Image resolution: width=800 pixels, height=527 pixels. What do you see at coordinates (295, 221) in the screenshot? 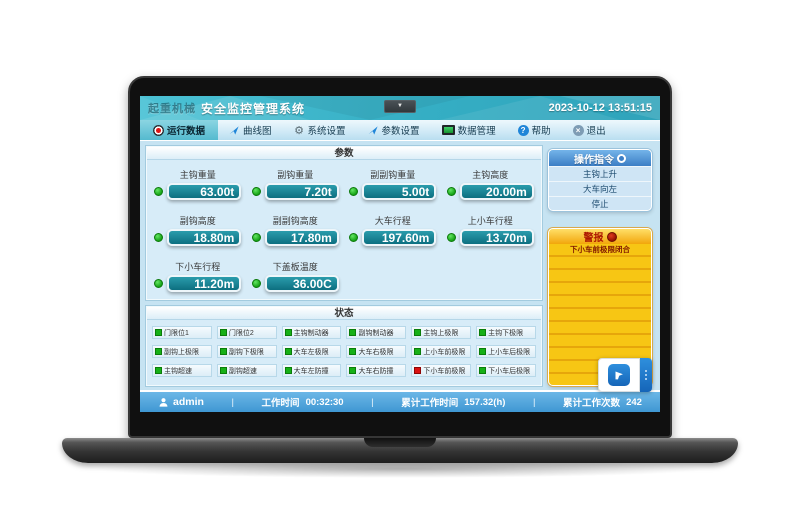
I see `param-label: 副副钩高度` at bounding box center [295, 221].